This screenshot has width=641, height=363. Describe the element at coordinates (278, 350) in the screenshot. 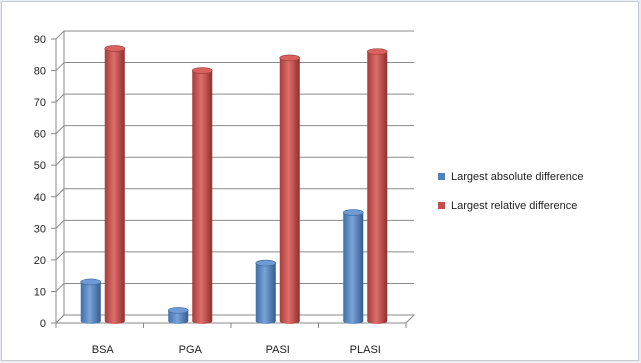

I see `x-tick-label: PASI` at that location.